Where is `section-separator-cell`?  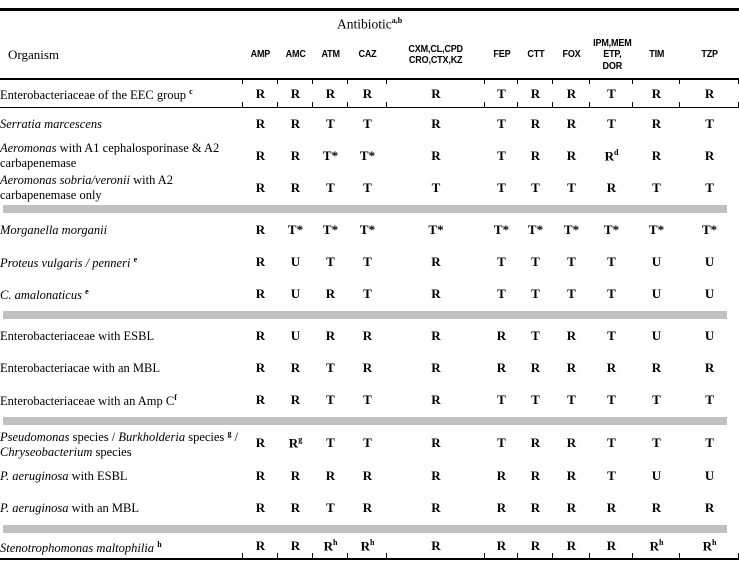
section-separator-cell is located at coordinates (369, 421).